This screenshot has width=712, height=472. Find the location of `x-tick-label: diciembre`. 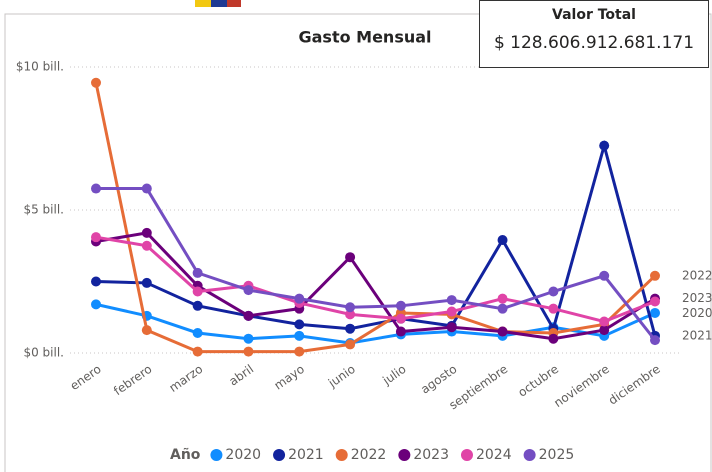

x-tick-label: diciembre is located at coordinates (634, 385).